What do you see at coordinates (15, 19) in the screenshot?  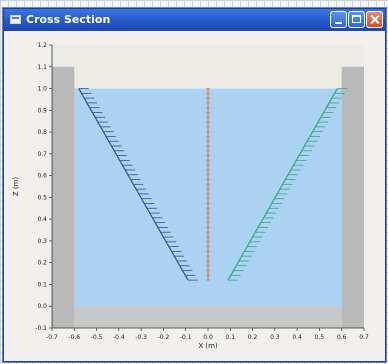 I see `window-icon` at bounding box center [15, 19].